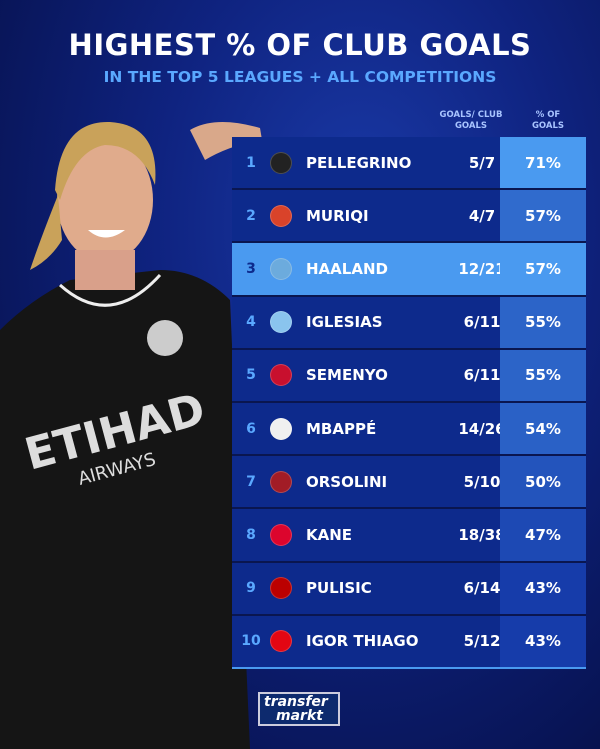 This screenshot has width=600, height=749. I want to click on rank: 2, so click(251, 215).